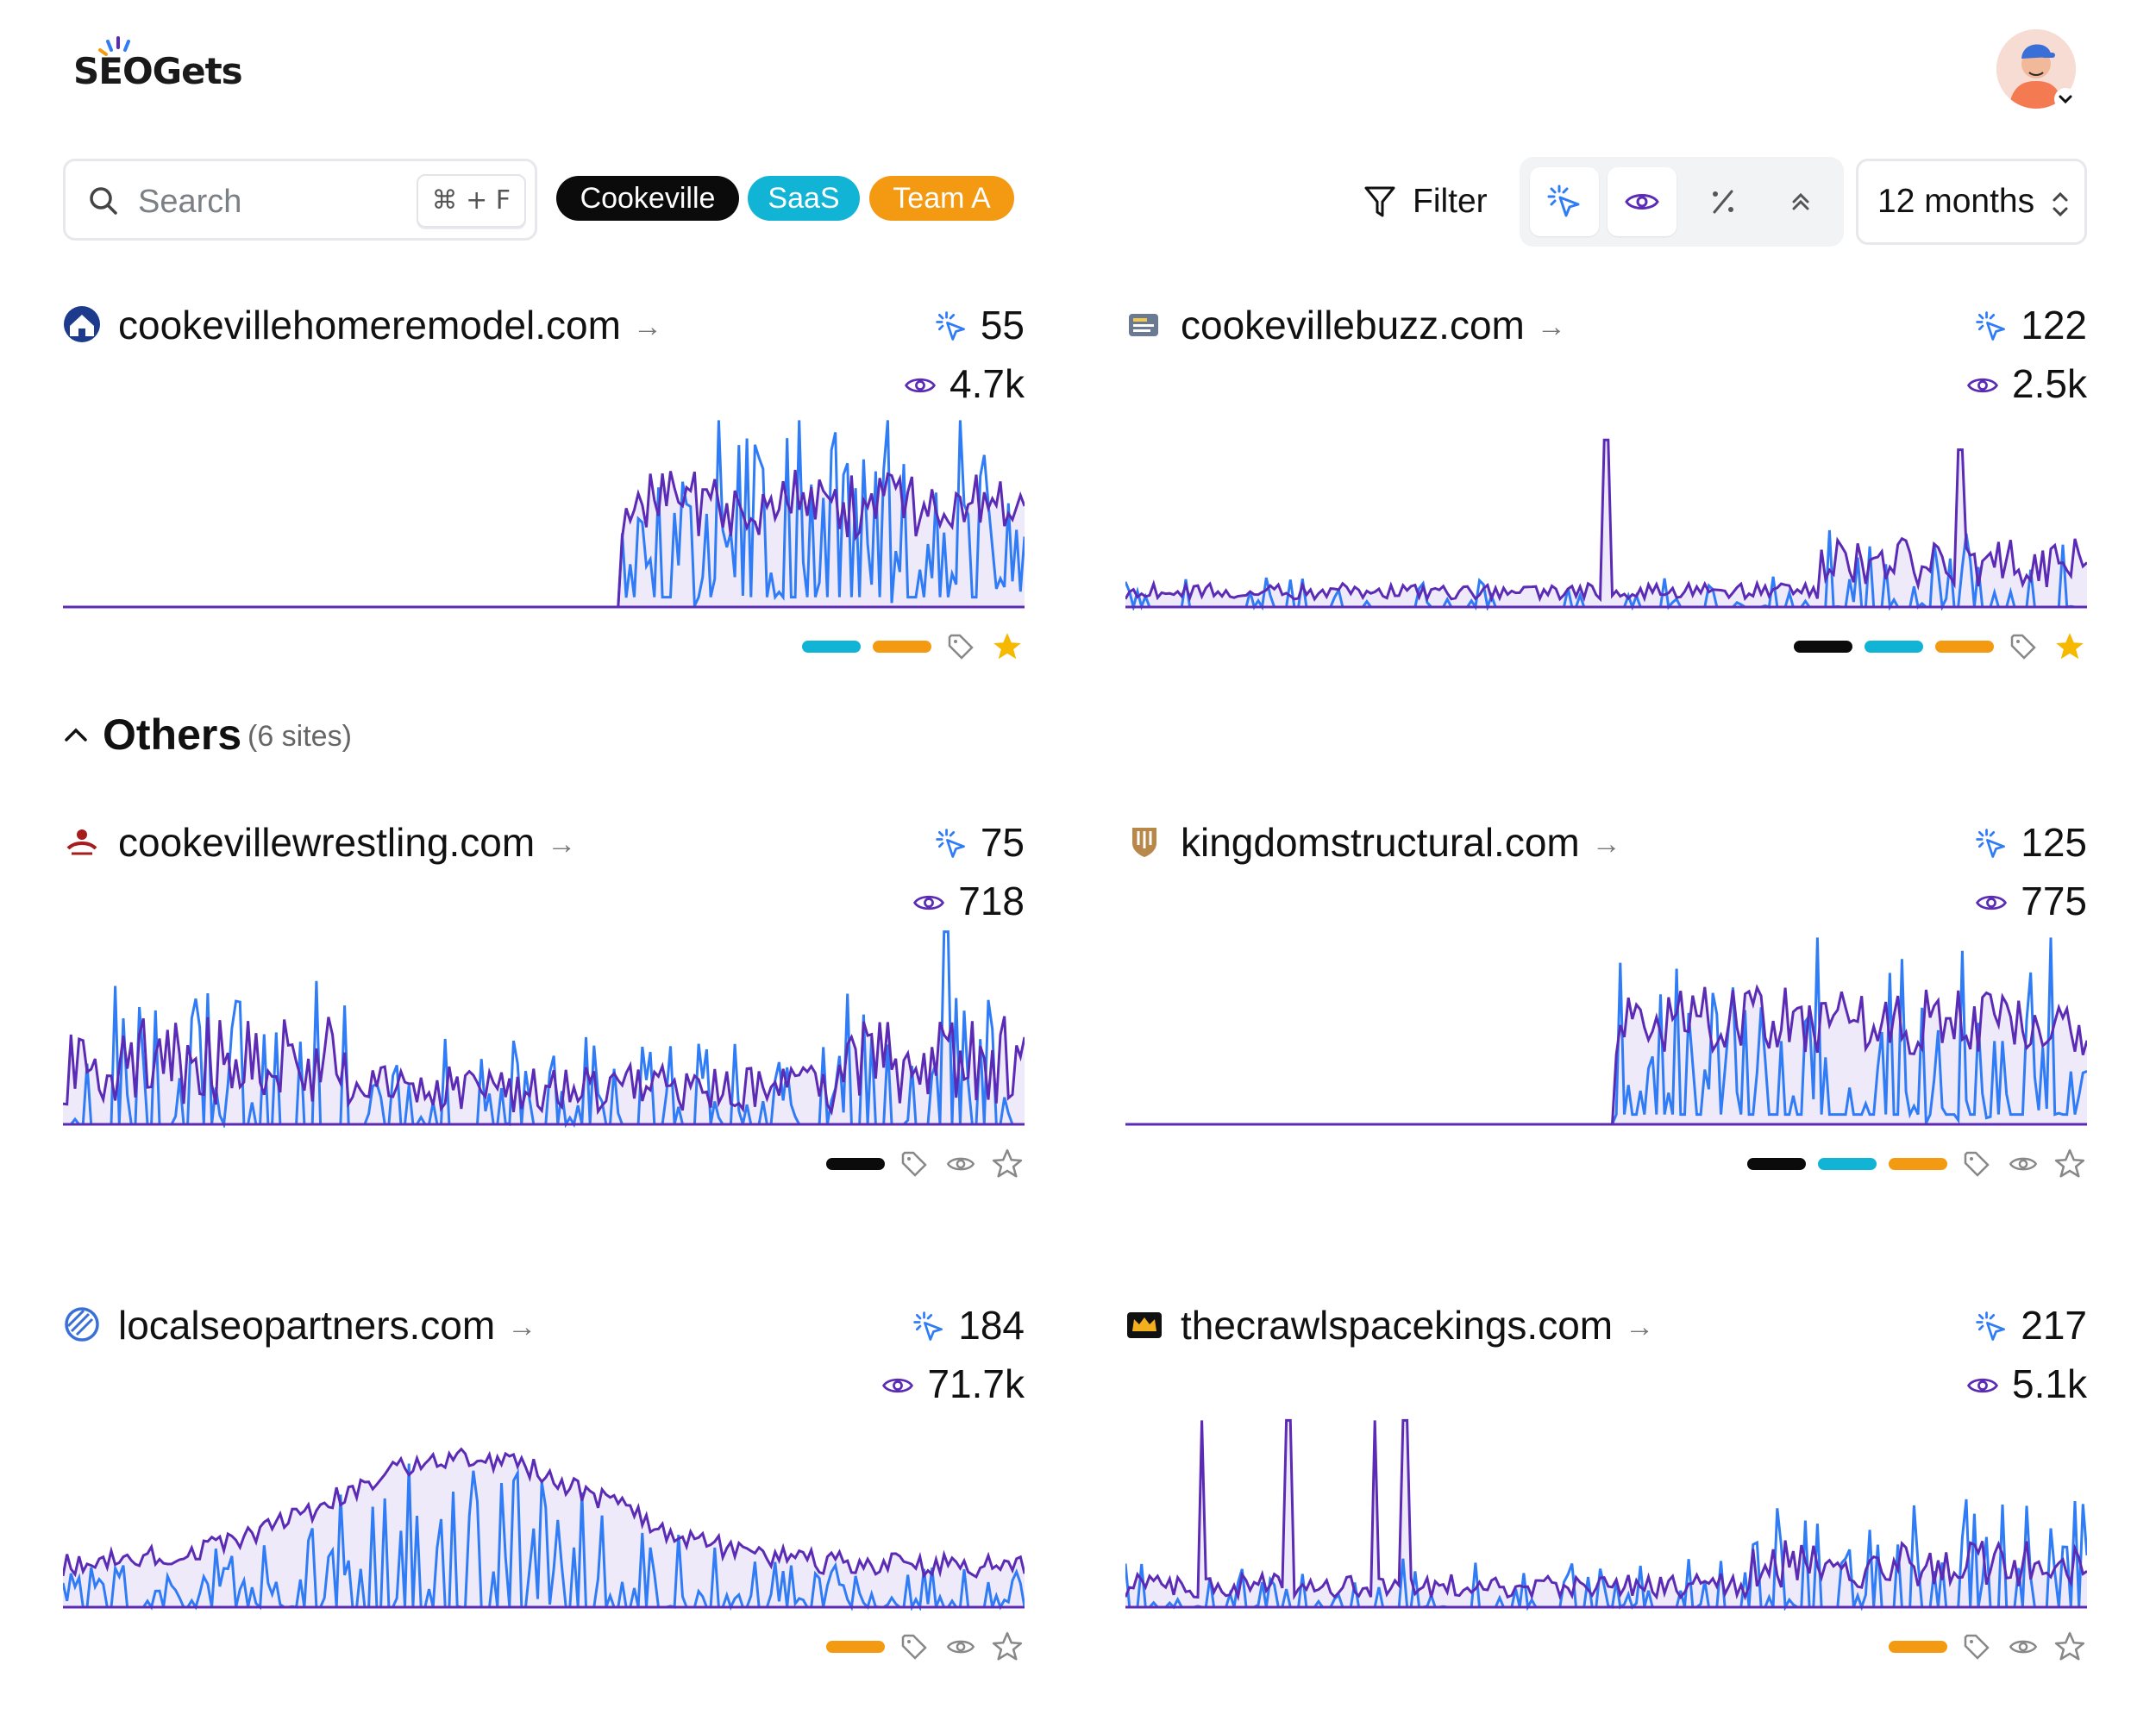  Describe the element at coordinates (1971, 202) in the screenshot. I see `period-select: 12 months` at that location.